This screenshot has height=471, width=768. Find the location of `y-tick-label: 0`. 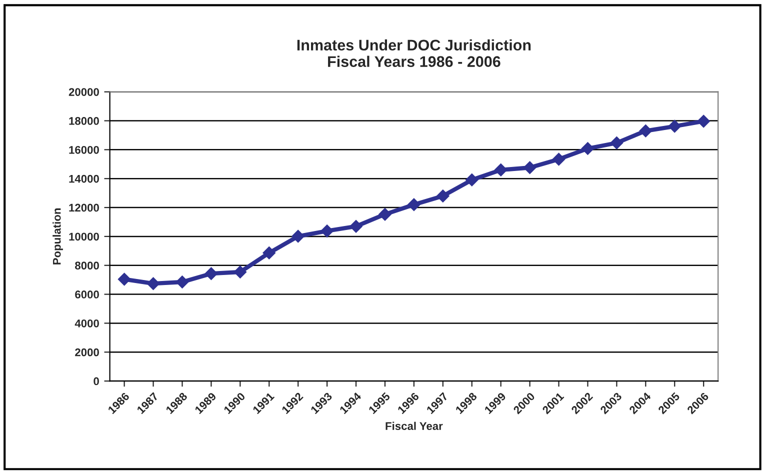

y-tick-label: 0 is located at coordinates (96, 381).